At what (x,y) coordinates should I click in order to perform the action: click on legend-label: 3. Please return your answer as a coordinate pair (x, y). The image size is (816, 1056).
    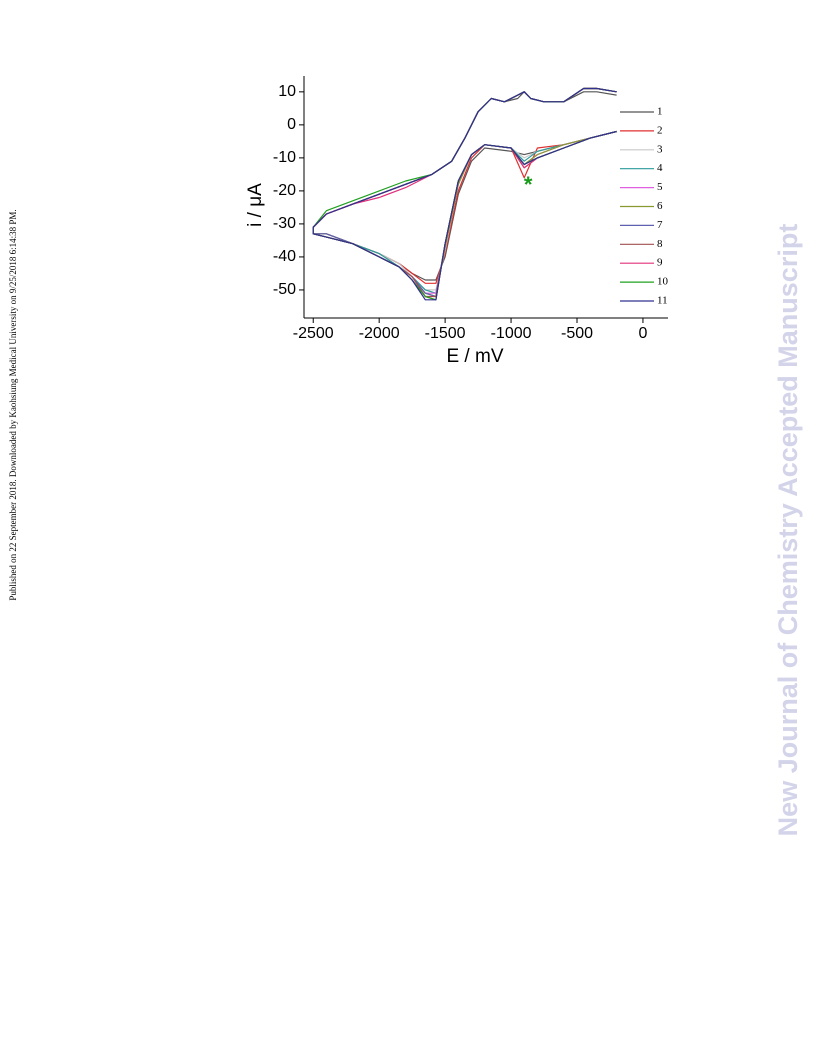
    Looking at the image, I should click on (660, 149).